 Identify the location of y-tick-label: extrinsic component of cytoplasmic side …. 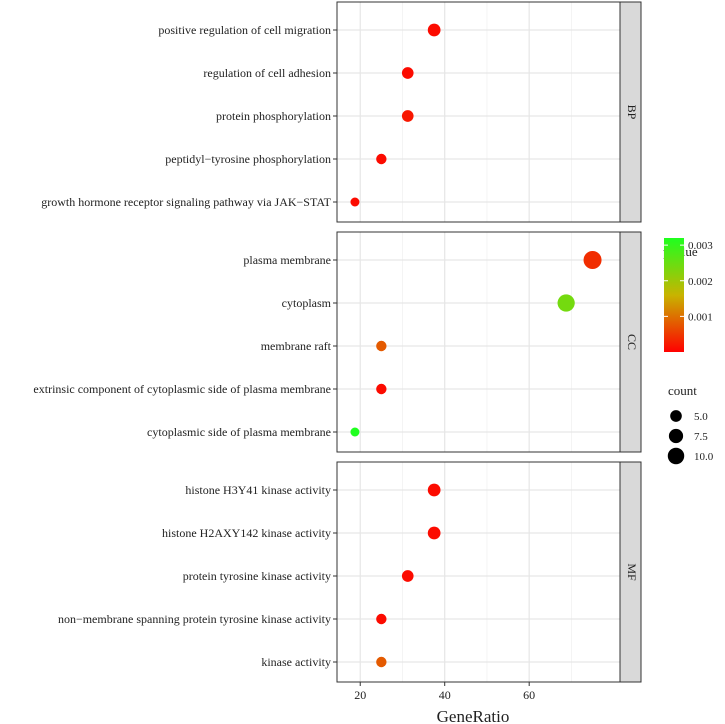
(182, 389).